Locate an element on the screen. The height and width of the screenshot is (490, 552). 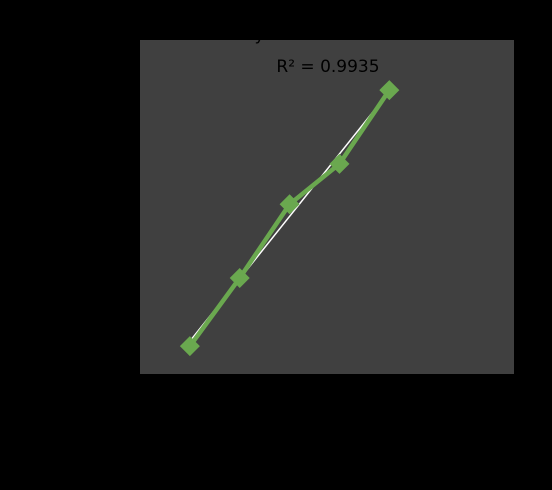
y-axis-title: OD is located at coordinates (63, 208).